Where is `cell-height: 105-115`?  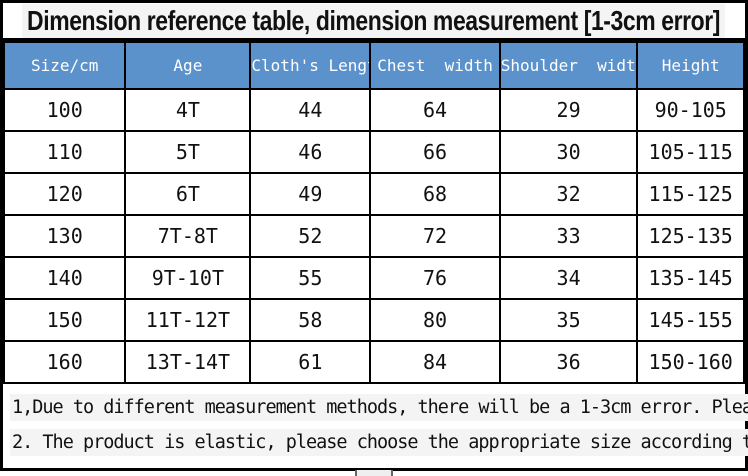
cell-height: 105-115 is located at coordinates (690, 152).